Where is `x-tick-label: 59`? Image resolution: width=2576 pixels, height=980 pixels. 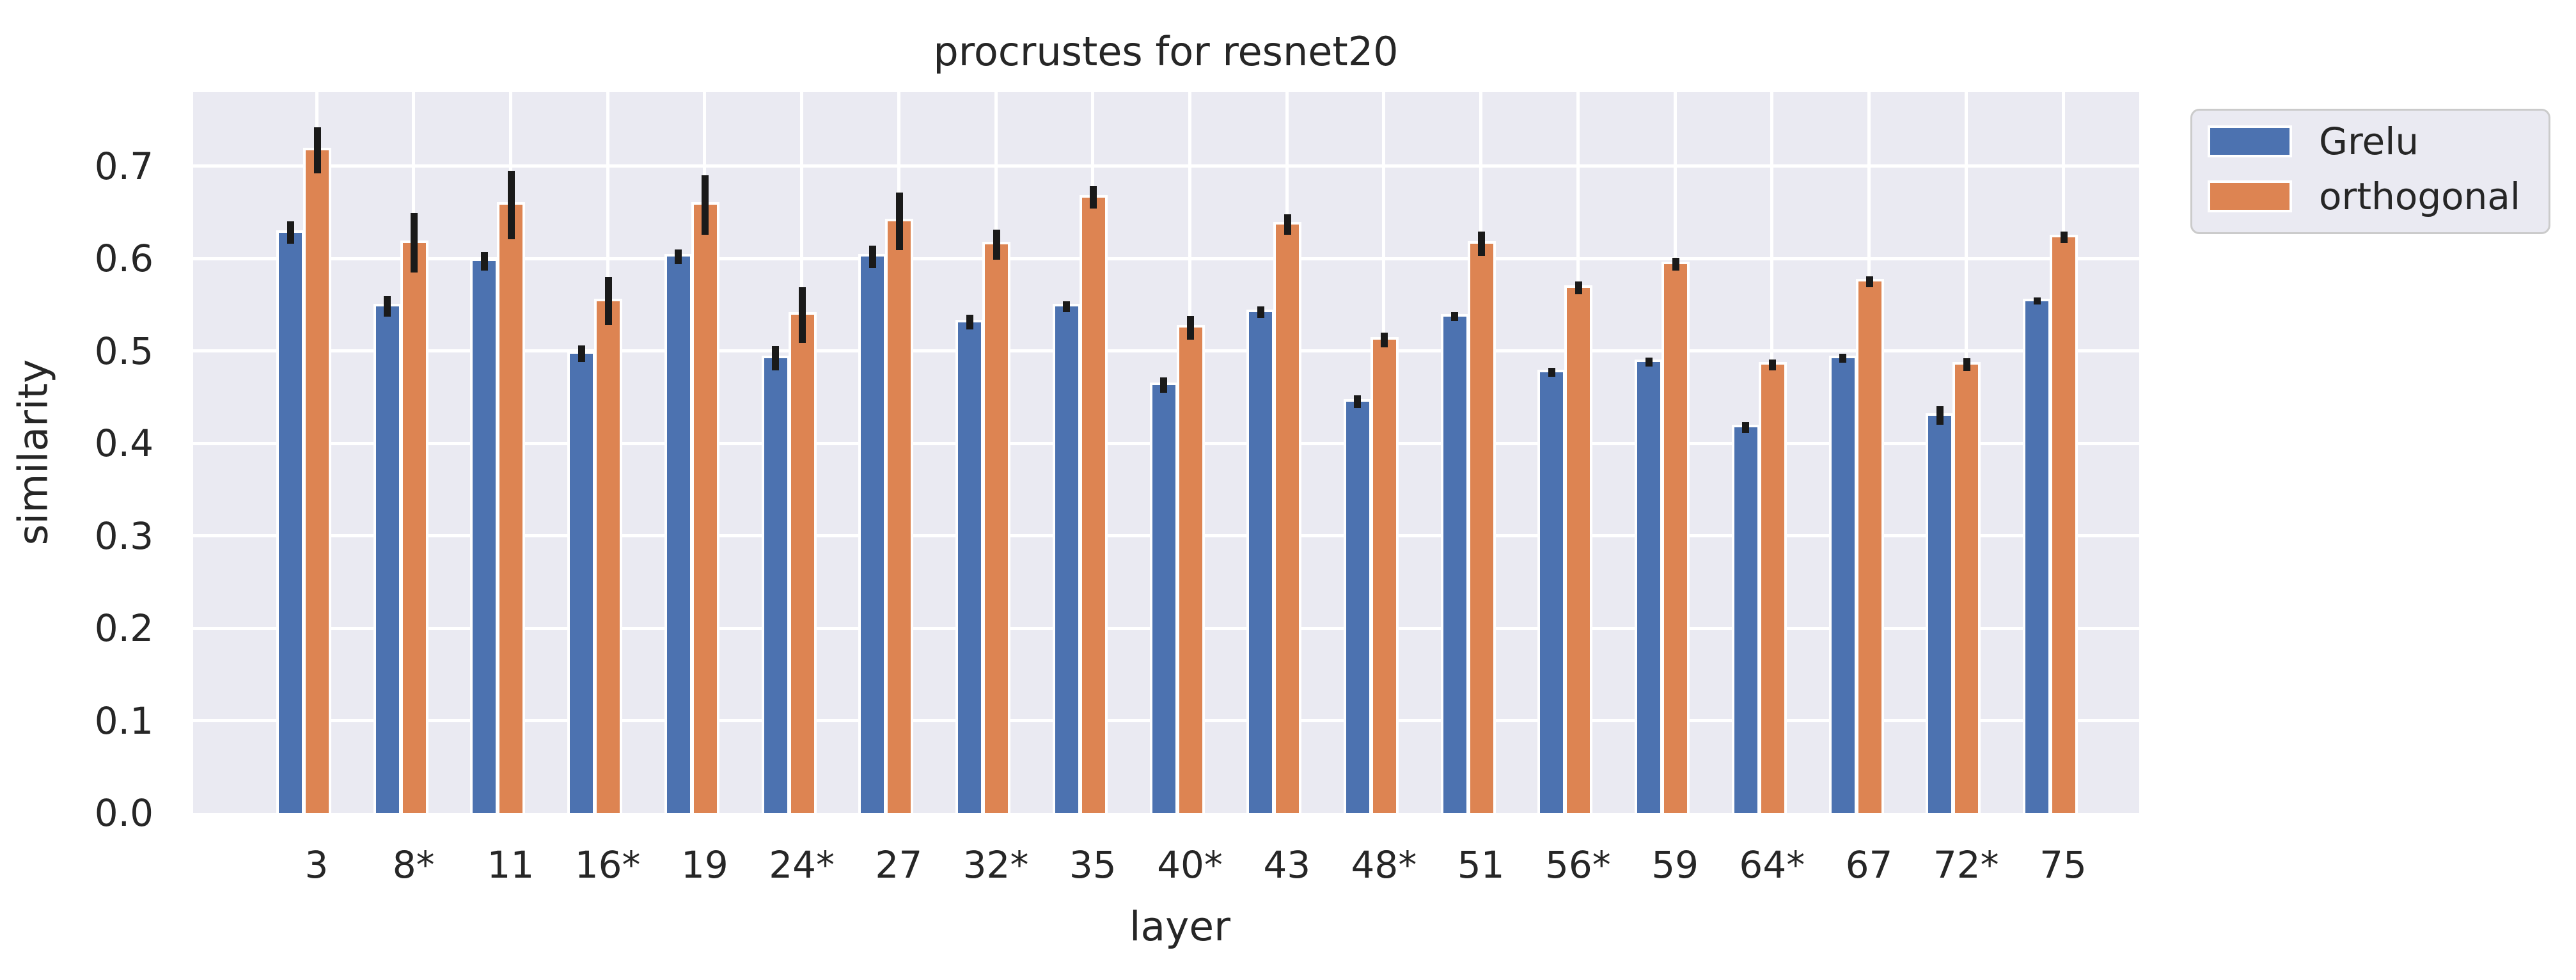
x-tick-label: 59 is located at coordinates (1675, 865).